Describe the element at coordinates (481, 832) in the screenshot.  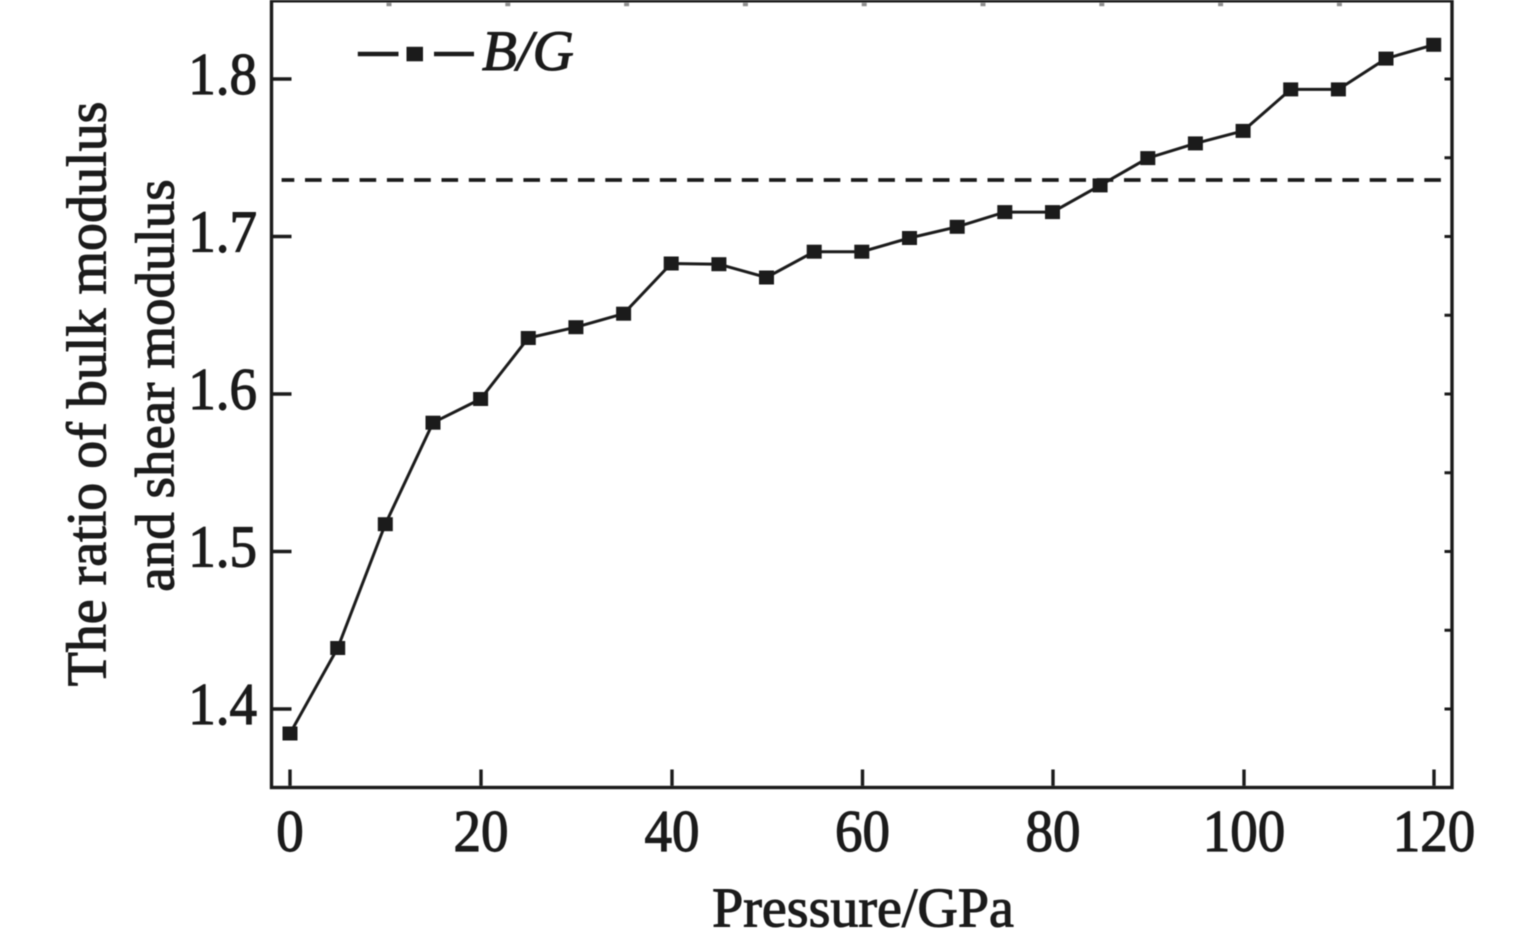
I see `svg-text: 20` at that location.